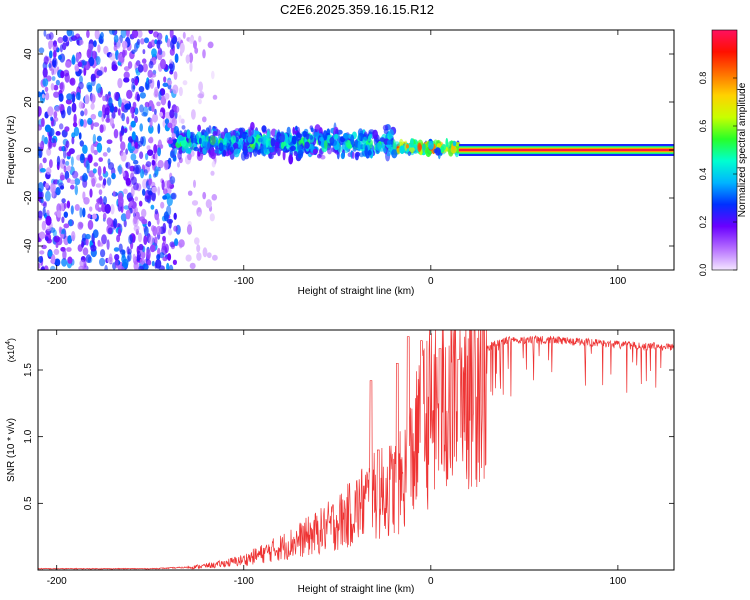 The height and width of the screenshot is (600, 750). What do you see at coordinates (566, 150) in the screenshot?
I see `heatmap-tone-band` at bounding box center [566, 150].